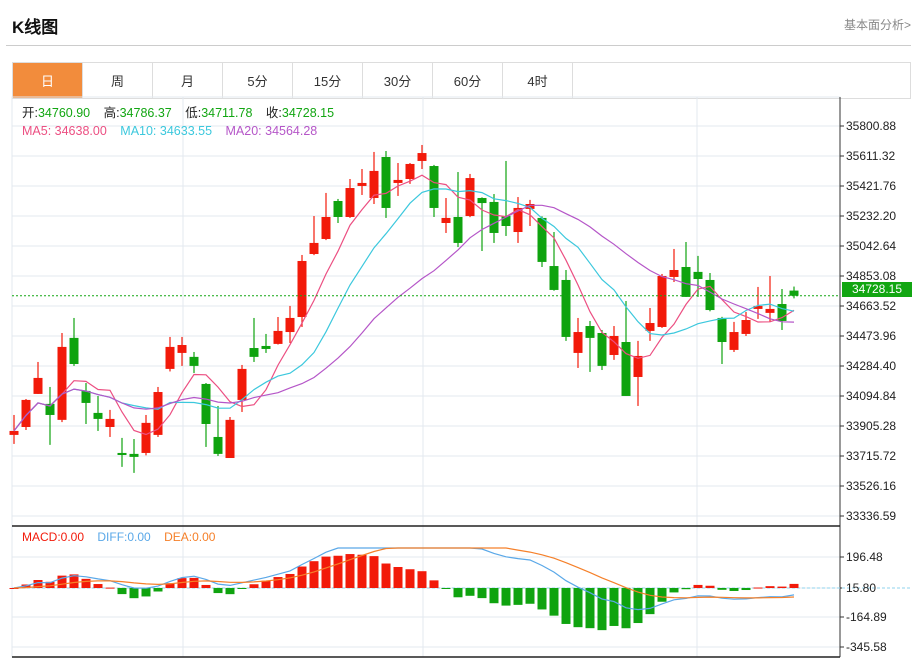 Image resolution: width=917 pixels, height=662 pixels. What do you see at coordinates (35, 27) in the screenshot?
I see `page-title: K线图` at bounding box center [35, 27].